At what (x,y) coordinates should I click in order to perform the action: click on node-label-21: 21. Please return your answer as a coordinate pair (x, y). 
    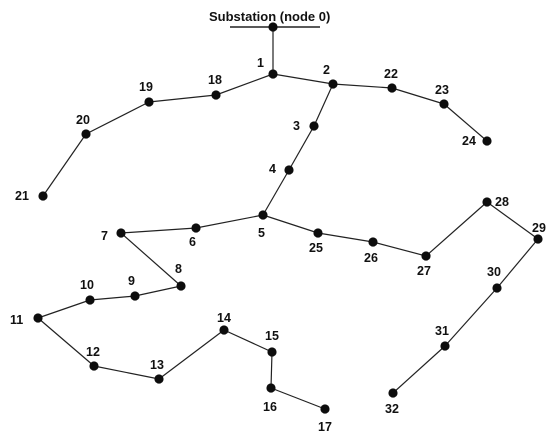
    Looking at the image, I should click on (22, 196).